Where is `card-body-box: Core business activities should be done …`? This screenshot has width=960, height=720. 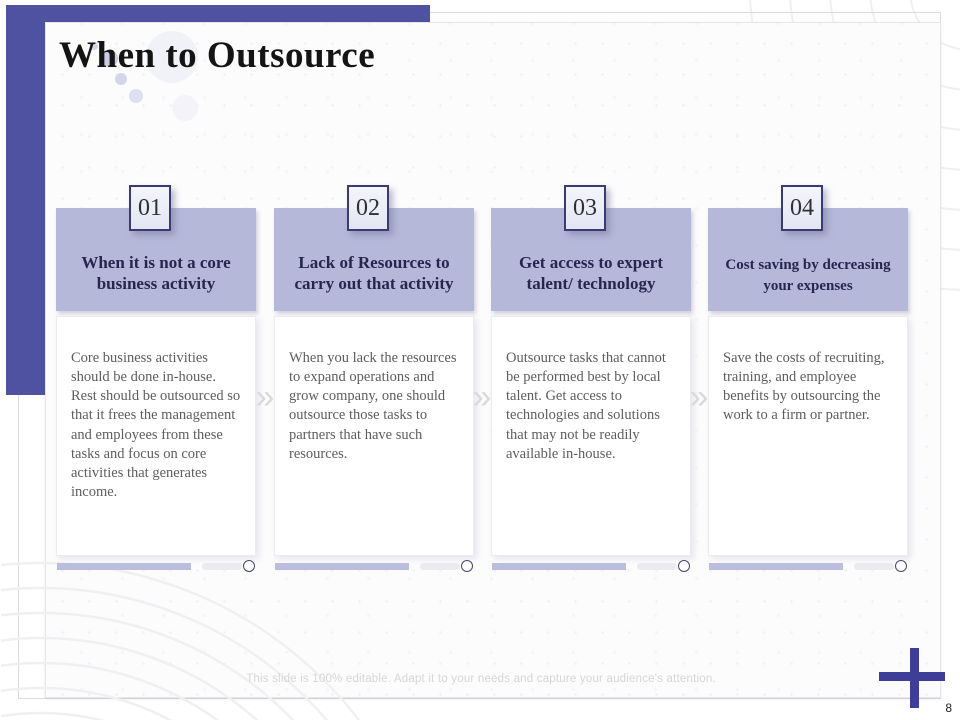
card-body-box: Core business activities should be done … is located at coordinates (156, 436).